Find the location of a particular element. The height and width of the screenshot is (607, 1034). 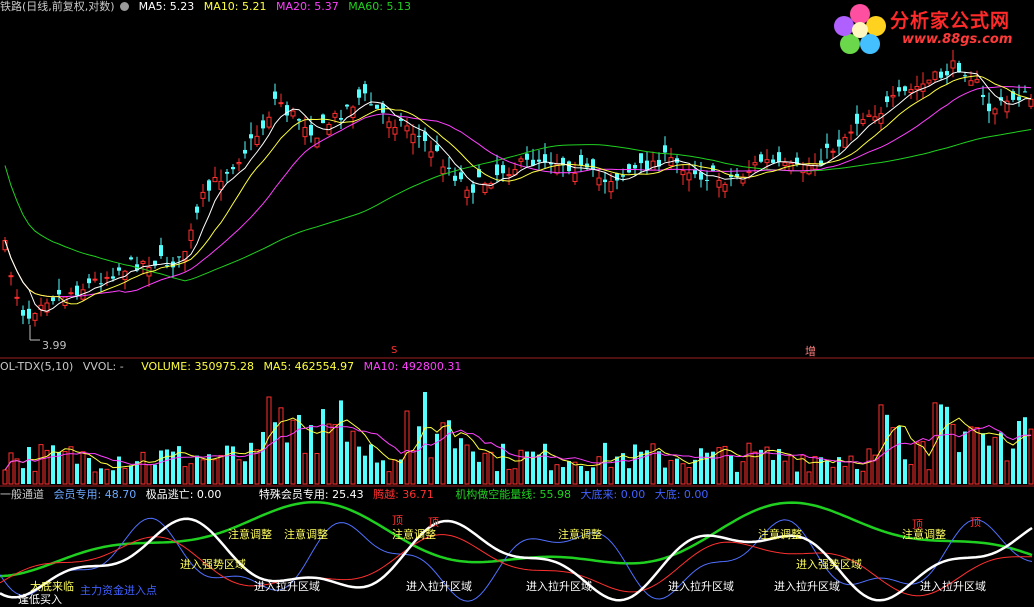

settings-circle-icon is located at coordinates (125, 6).